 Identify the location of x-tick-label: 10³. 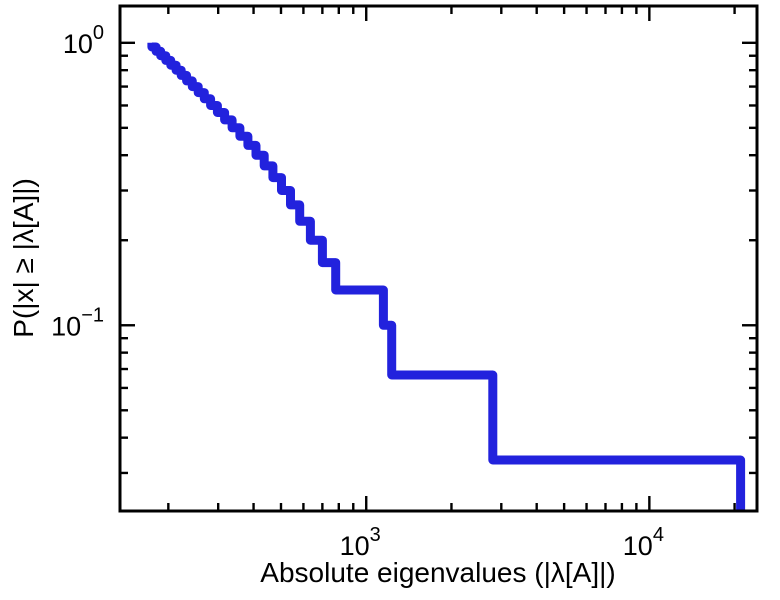
(360, 542).